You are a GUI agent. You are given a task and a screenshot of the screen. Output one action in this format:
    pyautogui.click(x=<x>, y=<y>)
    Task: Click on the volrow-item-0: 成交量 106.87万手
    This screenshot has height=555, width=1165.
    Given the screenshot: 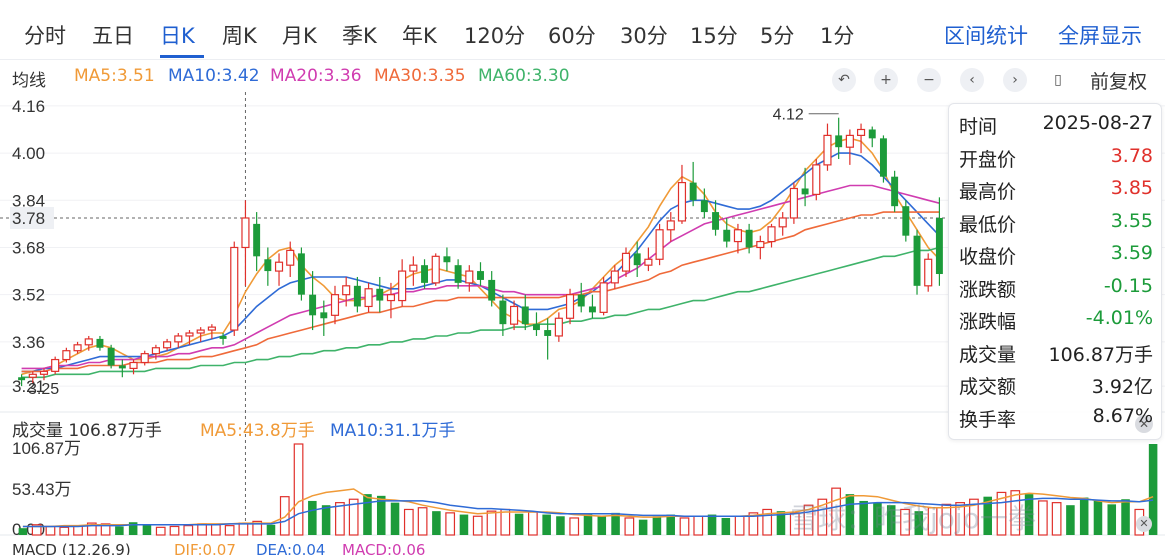 What is the action you would take?
    pyautogui.click(x=87, y=431)
    